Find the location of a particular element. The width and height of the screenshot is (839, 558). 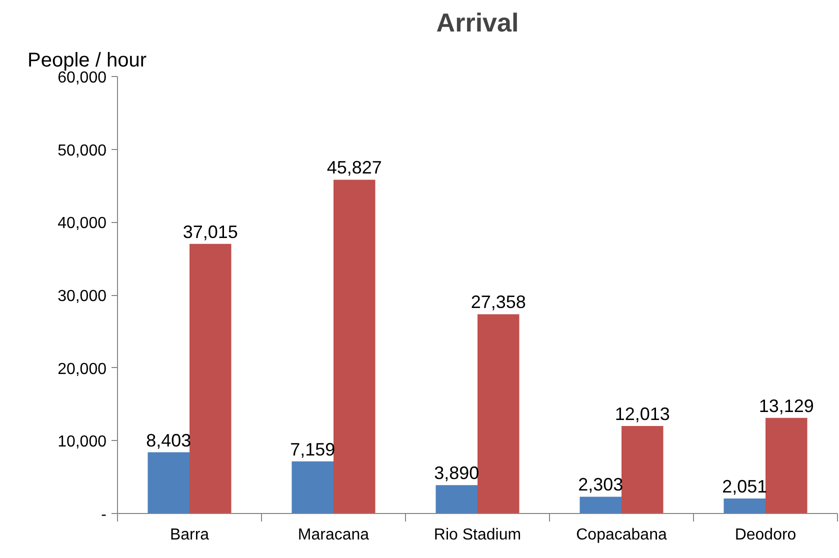

y-tick-label: 50,000 is located at coordinates (82, 151).